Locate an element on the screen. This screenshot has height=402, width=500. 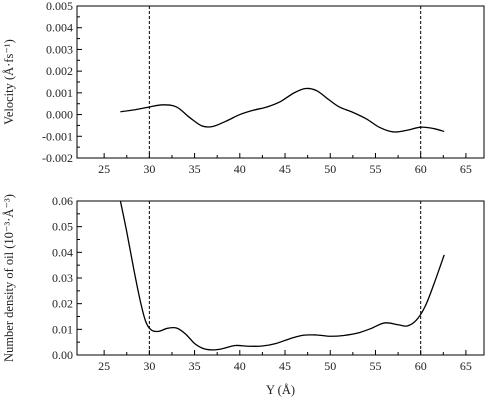
velocity-x-tick-label-4: 45 is located at coordinates (285, 169).